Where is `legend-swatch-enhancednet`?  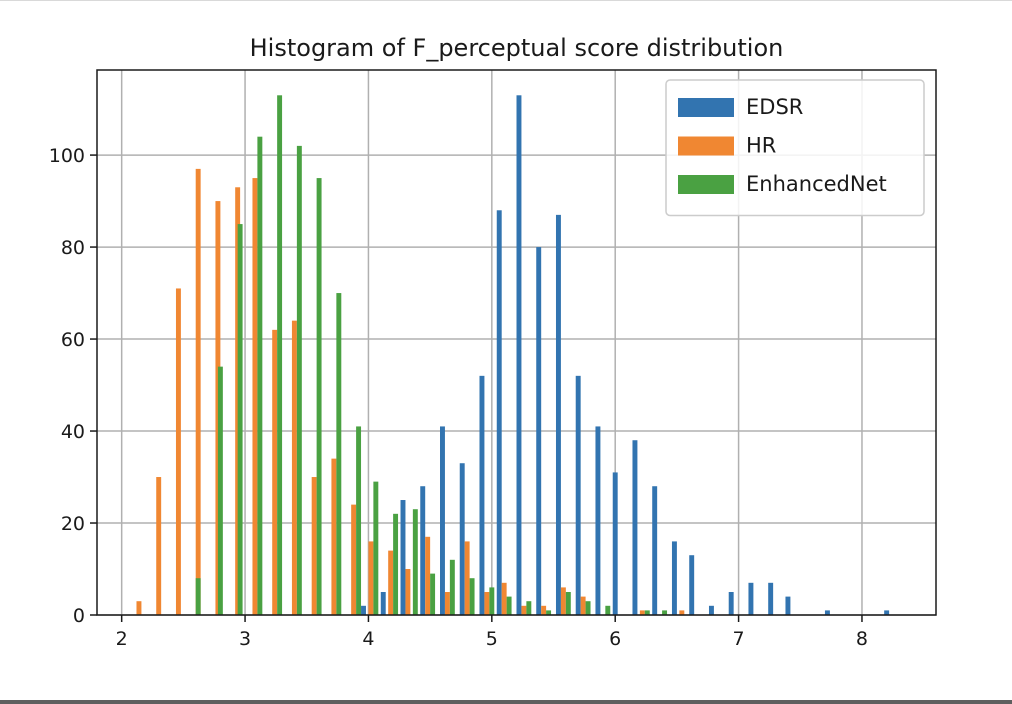 legend-swatch-enhancednet is located at coordinates (706, 184).